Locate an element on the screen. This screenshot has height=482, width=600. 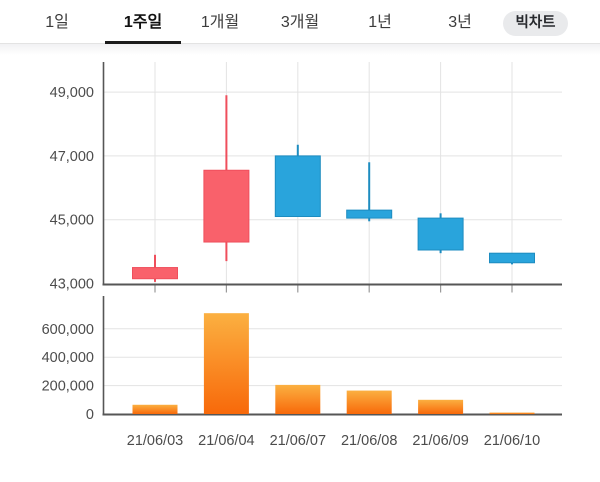
tab-1-day-label: 1일 is located at coordinates (57, 22).